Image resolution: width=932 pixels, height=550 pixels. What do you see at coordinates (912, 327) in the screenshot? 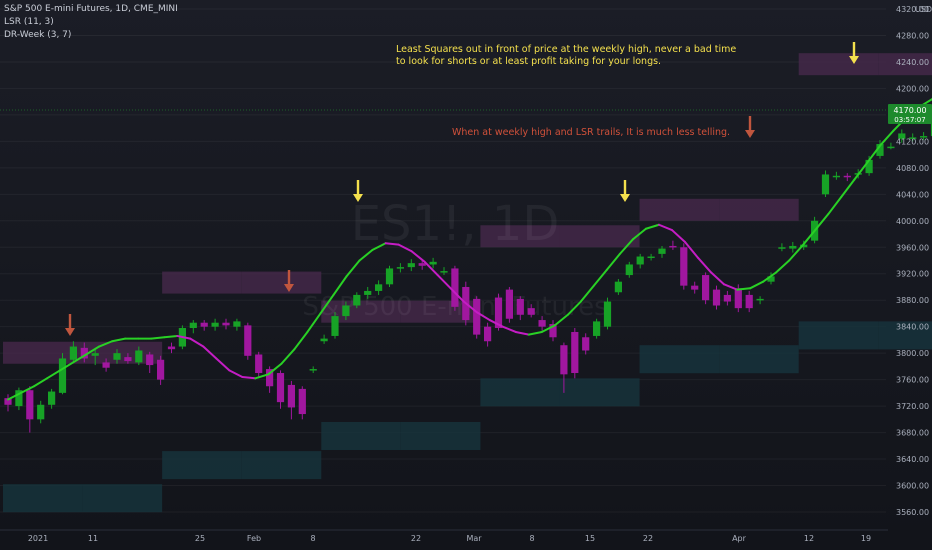
I see `price-tick-label: 3840.00` at bounding box center [912, 327].